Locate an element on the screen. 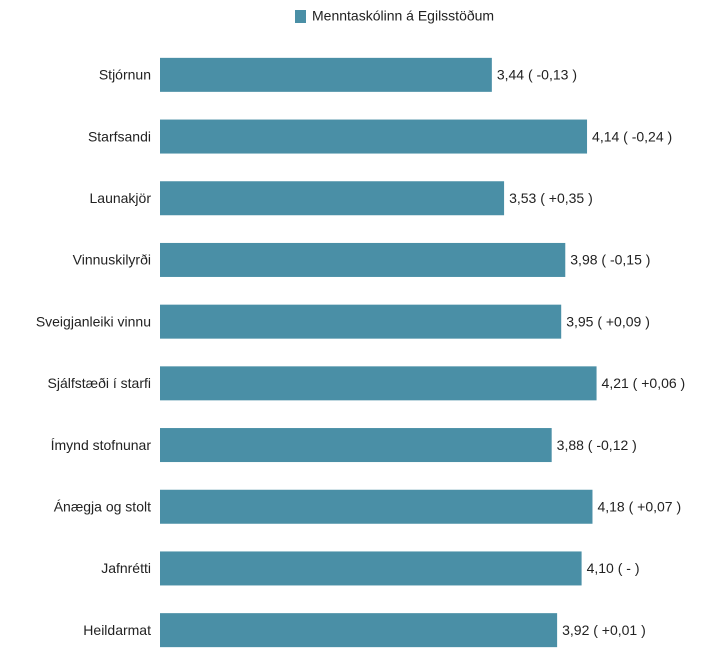  category-label: Stjórnun is located at coordinates (125, 75).